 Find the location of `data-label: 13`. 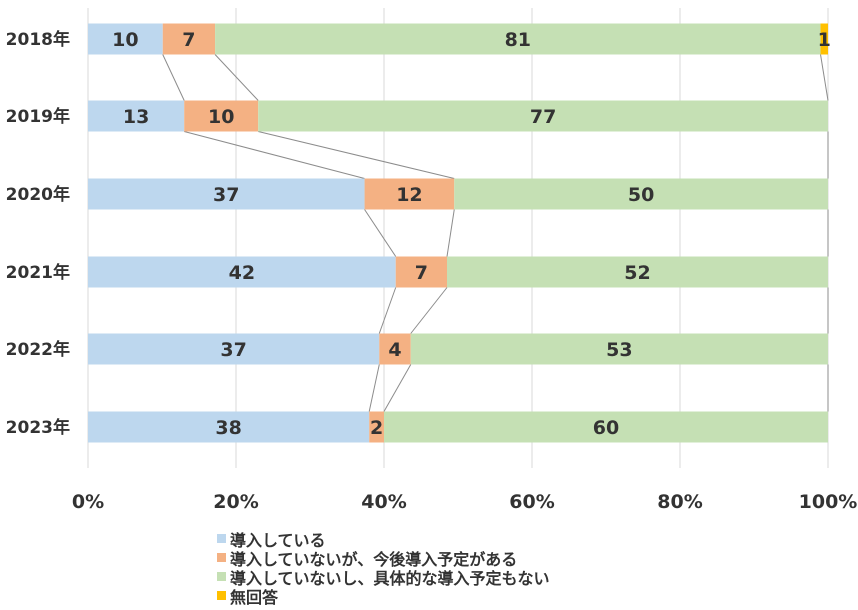

data-label: 13 is located at coordinates (136, 117).